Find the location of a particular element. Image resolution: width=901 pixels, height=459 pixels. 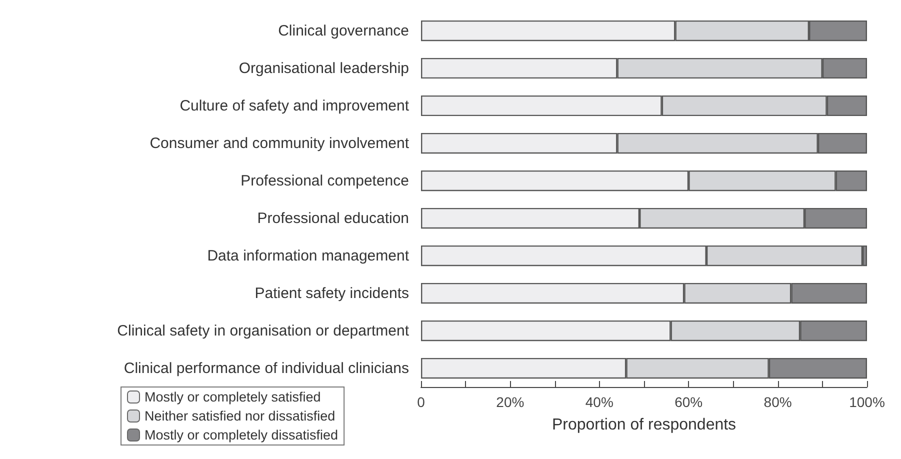

y-tick-label: Data information management is located at coordinates (308, 255).